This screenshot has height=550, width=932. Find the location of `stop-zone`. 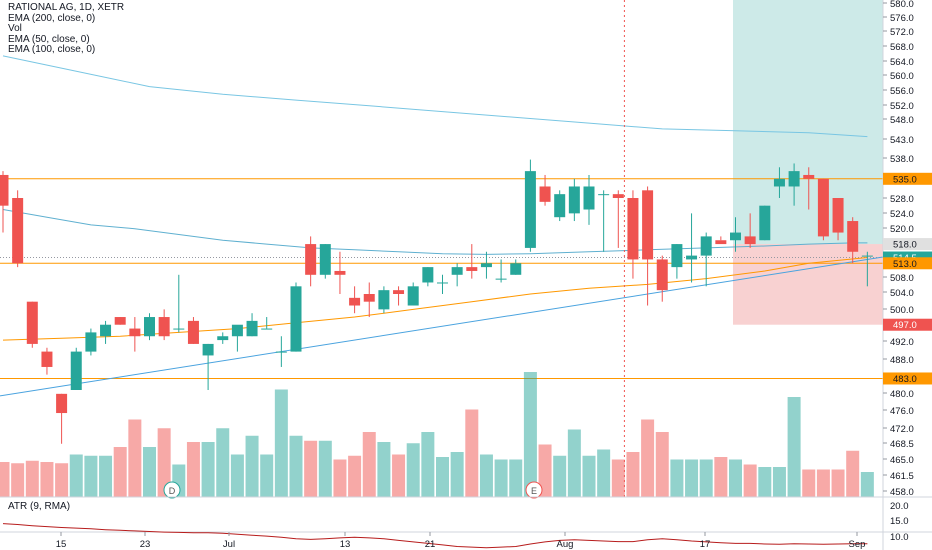

stop-zone is located at coordinates (808, 284).